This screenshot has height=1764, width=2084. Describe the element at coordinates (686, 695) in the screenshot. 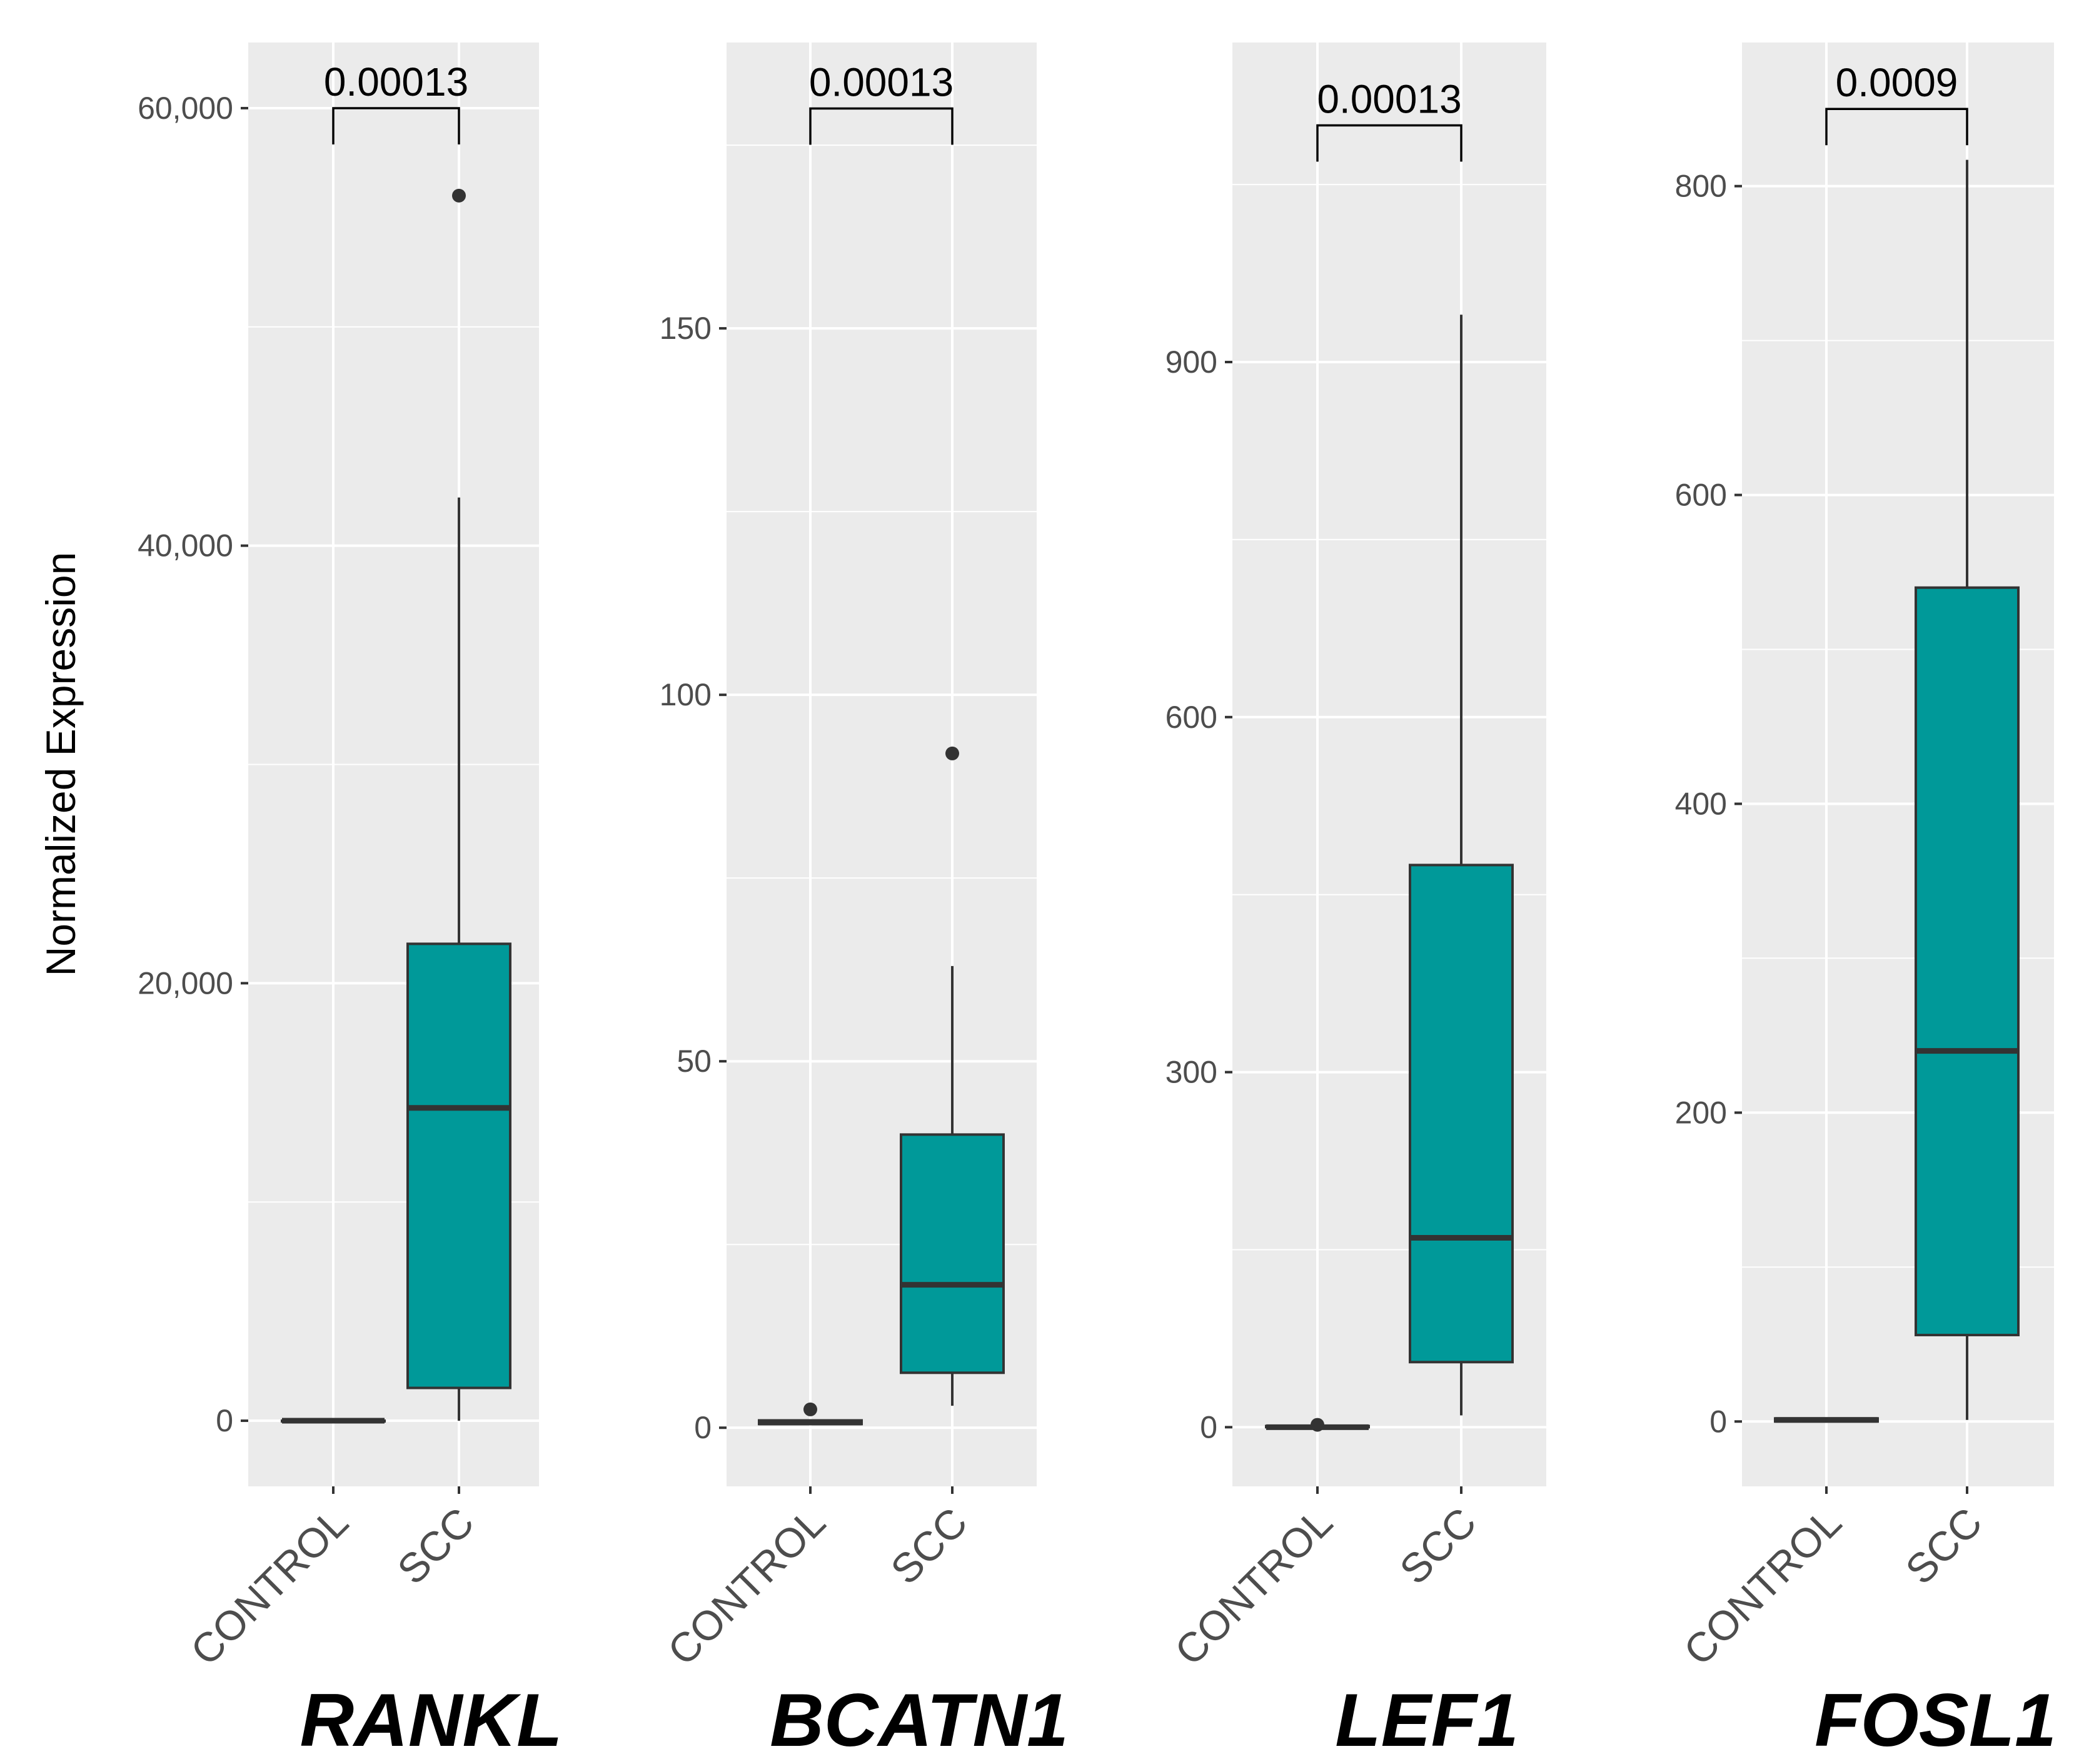

I see `y-tick-label: 100` at that location.